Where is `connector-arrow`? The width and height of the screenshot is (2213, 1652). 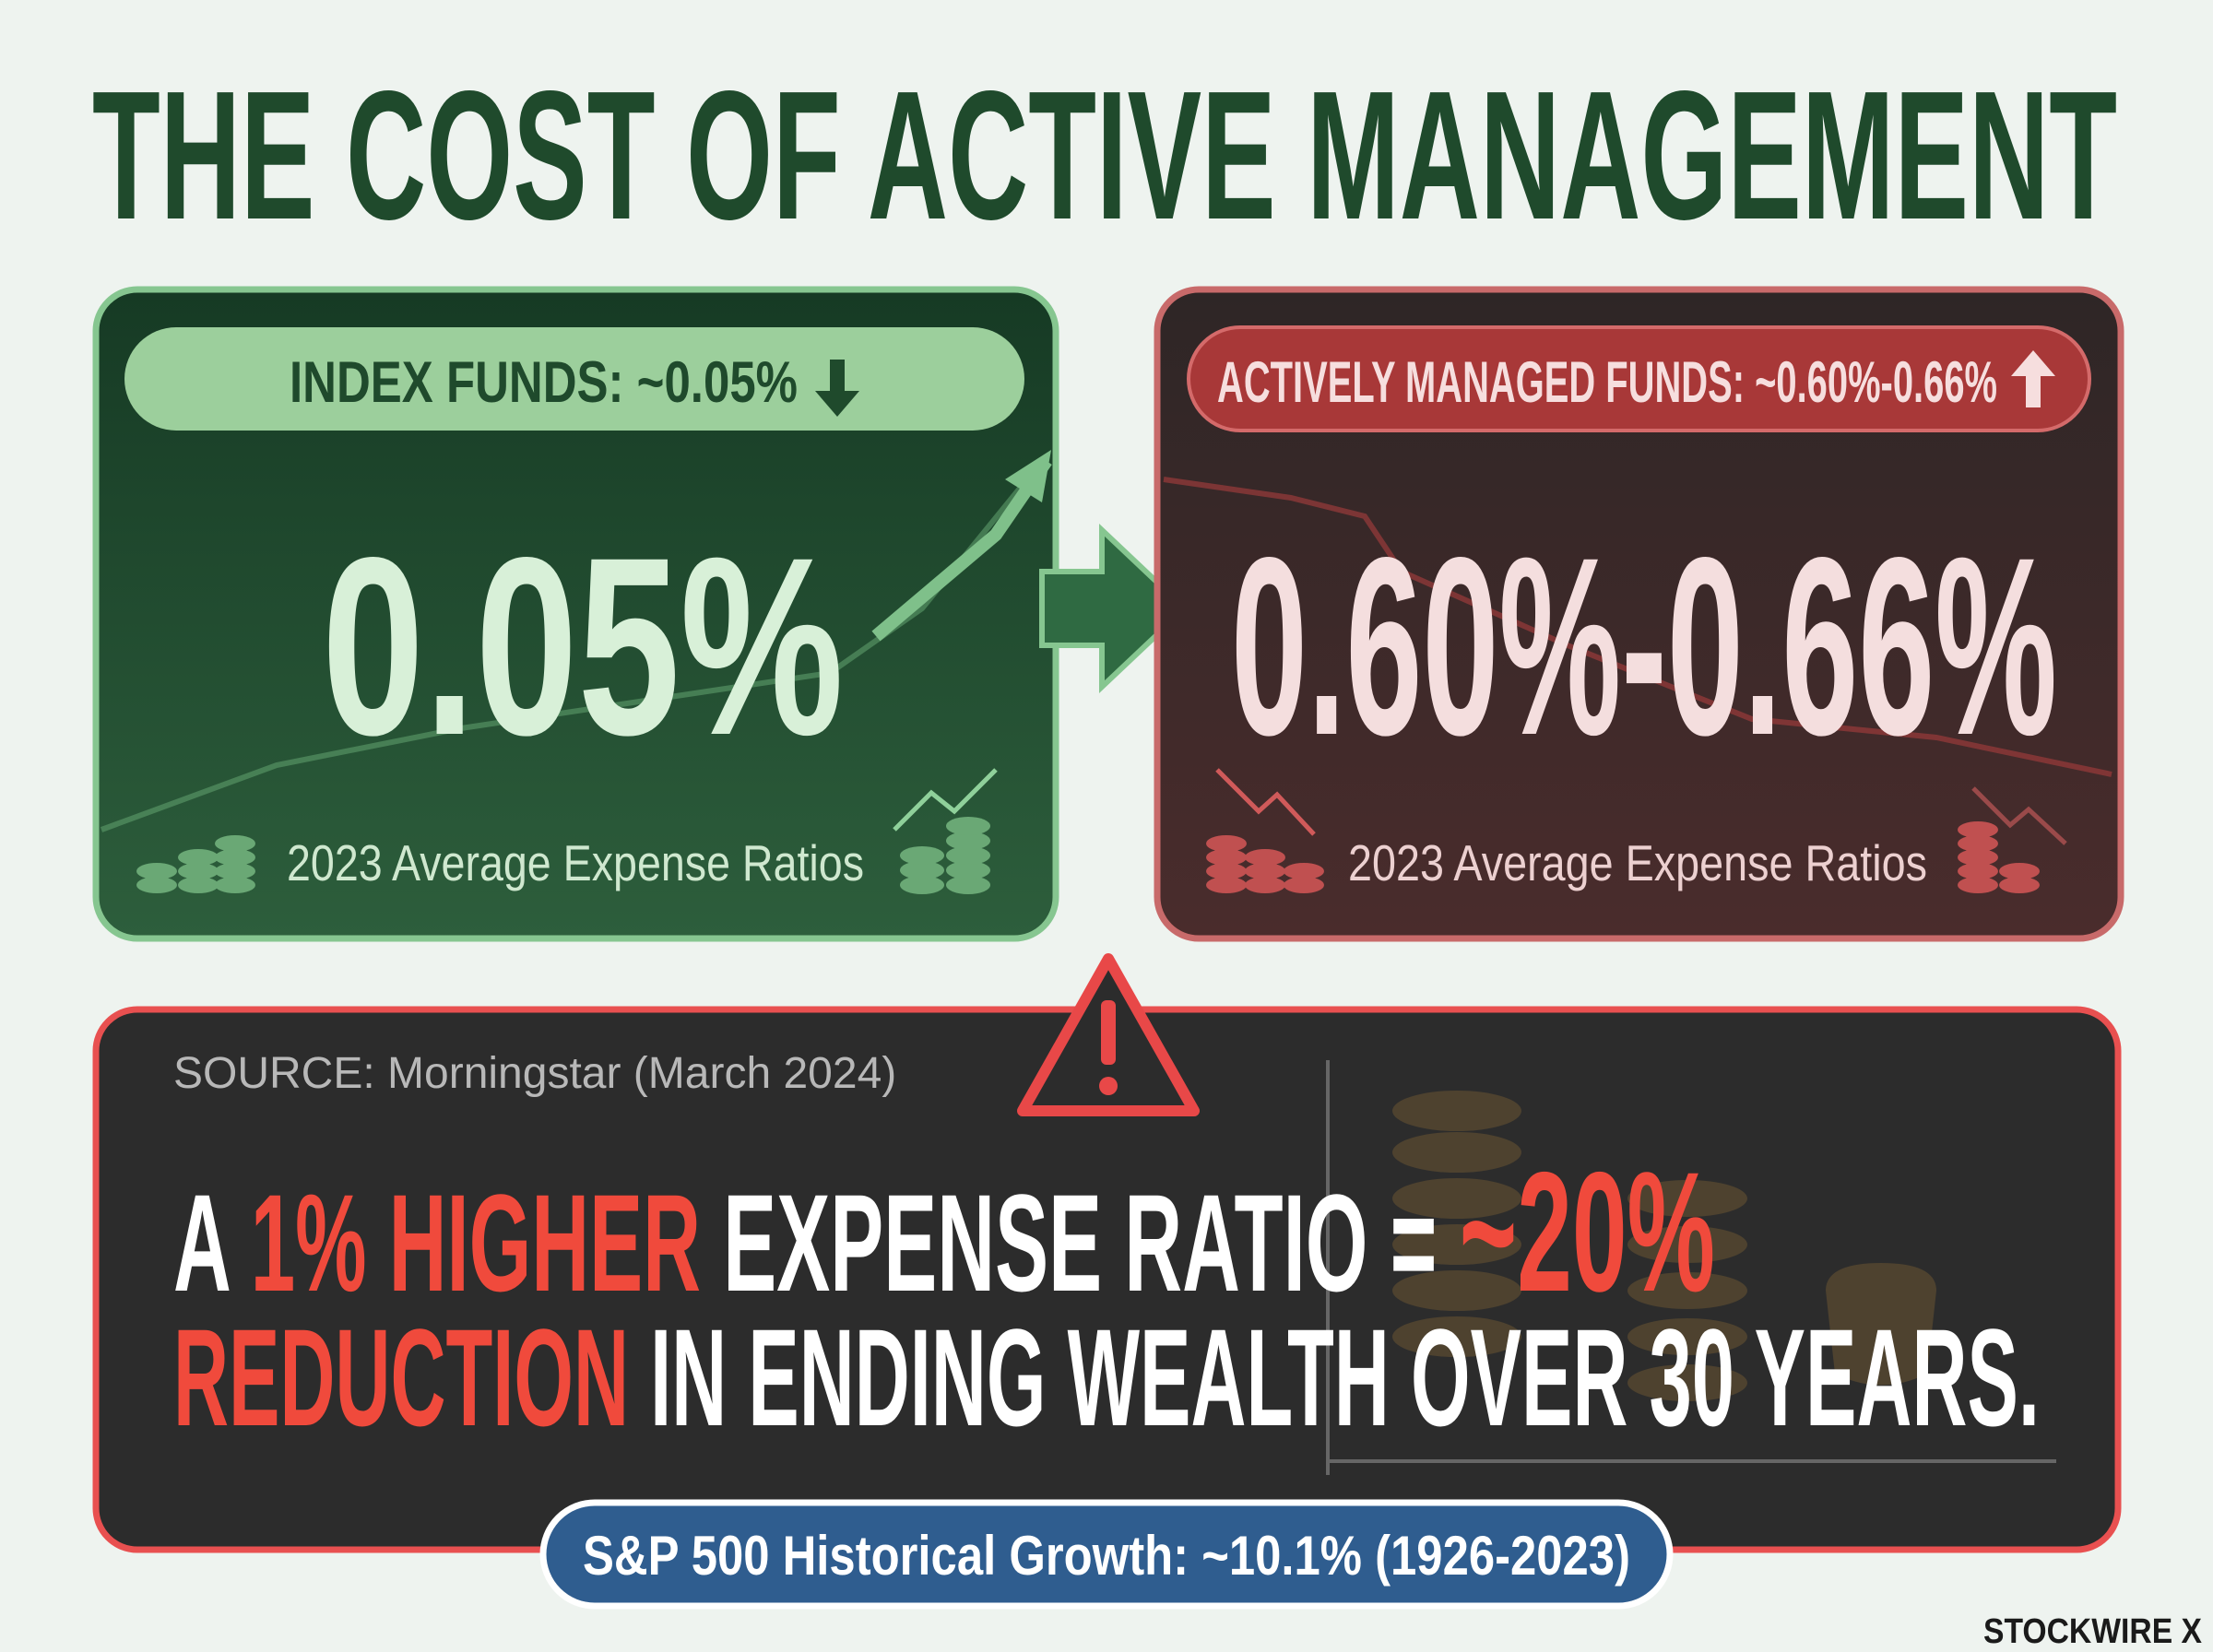 connector-arrow is located at coordinates (1114, 608).